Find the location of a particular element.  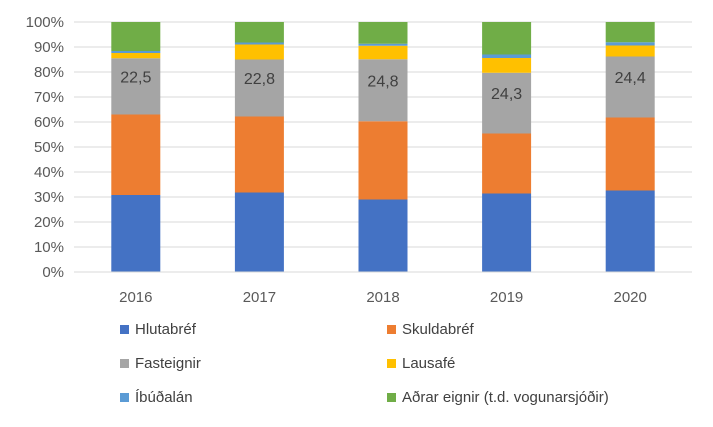

y-tick-label: 60% is located at coordinates (49, 122).